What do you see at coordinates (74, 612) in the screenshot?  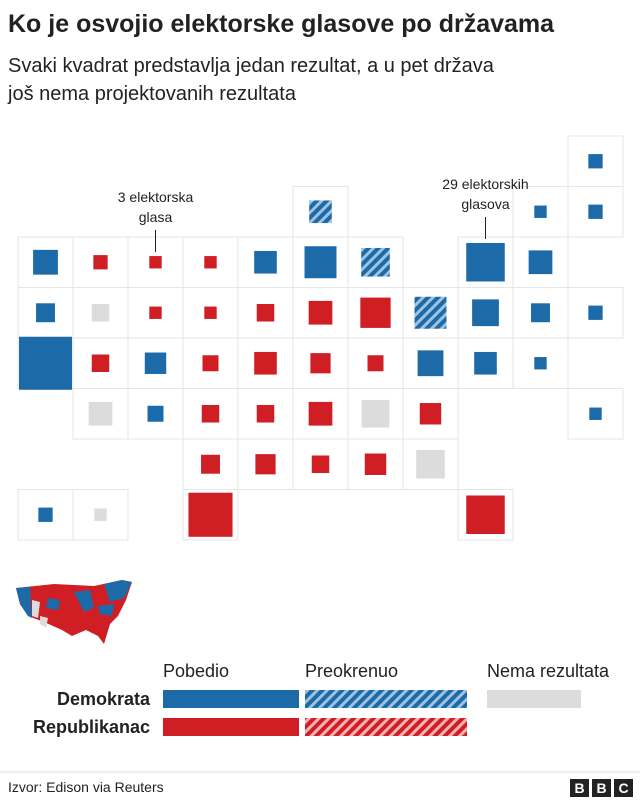 I see `us-map-icon` at bounding box center [74, 612].